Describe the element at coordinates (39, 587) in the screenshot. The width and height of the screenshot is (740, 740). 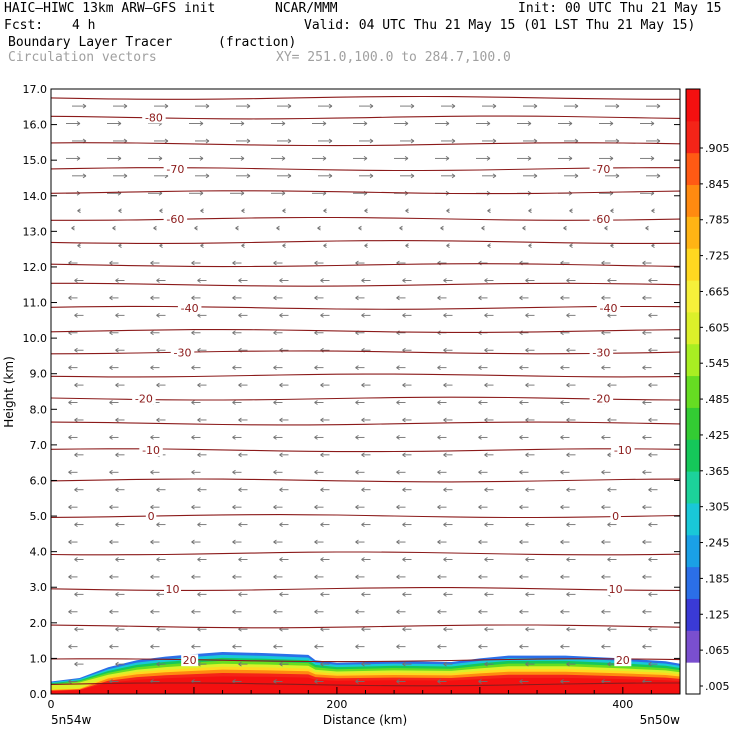
I see `y-tick-label: 3.0` at that location.